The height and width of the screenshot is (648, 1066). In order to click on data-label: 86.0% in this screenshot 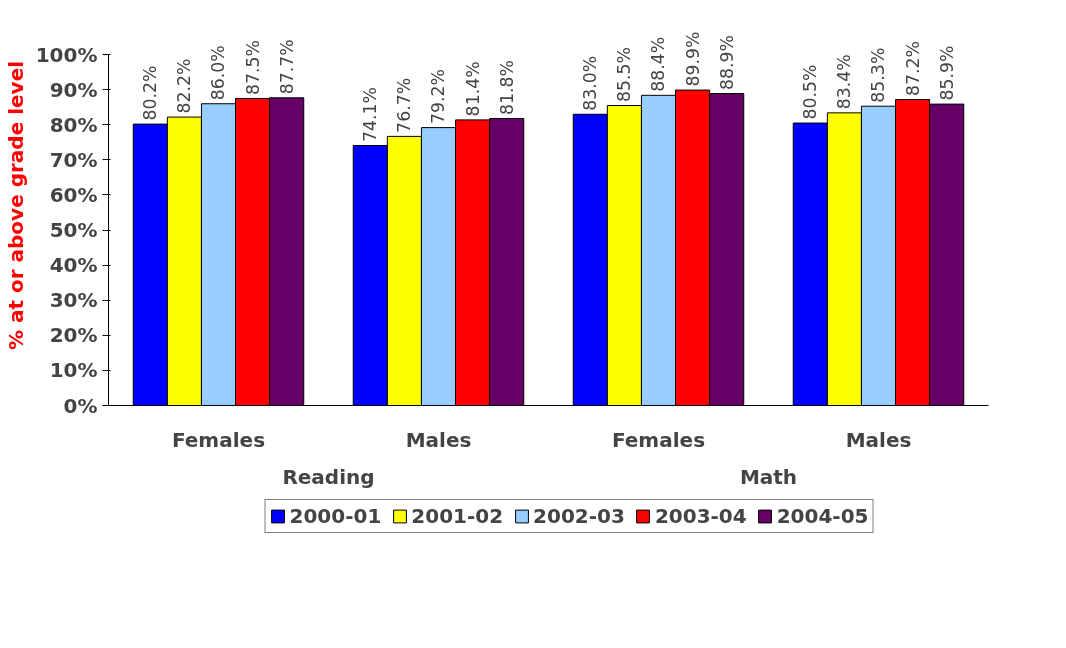, I will do `click(218, 73)`.